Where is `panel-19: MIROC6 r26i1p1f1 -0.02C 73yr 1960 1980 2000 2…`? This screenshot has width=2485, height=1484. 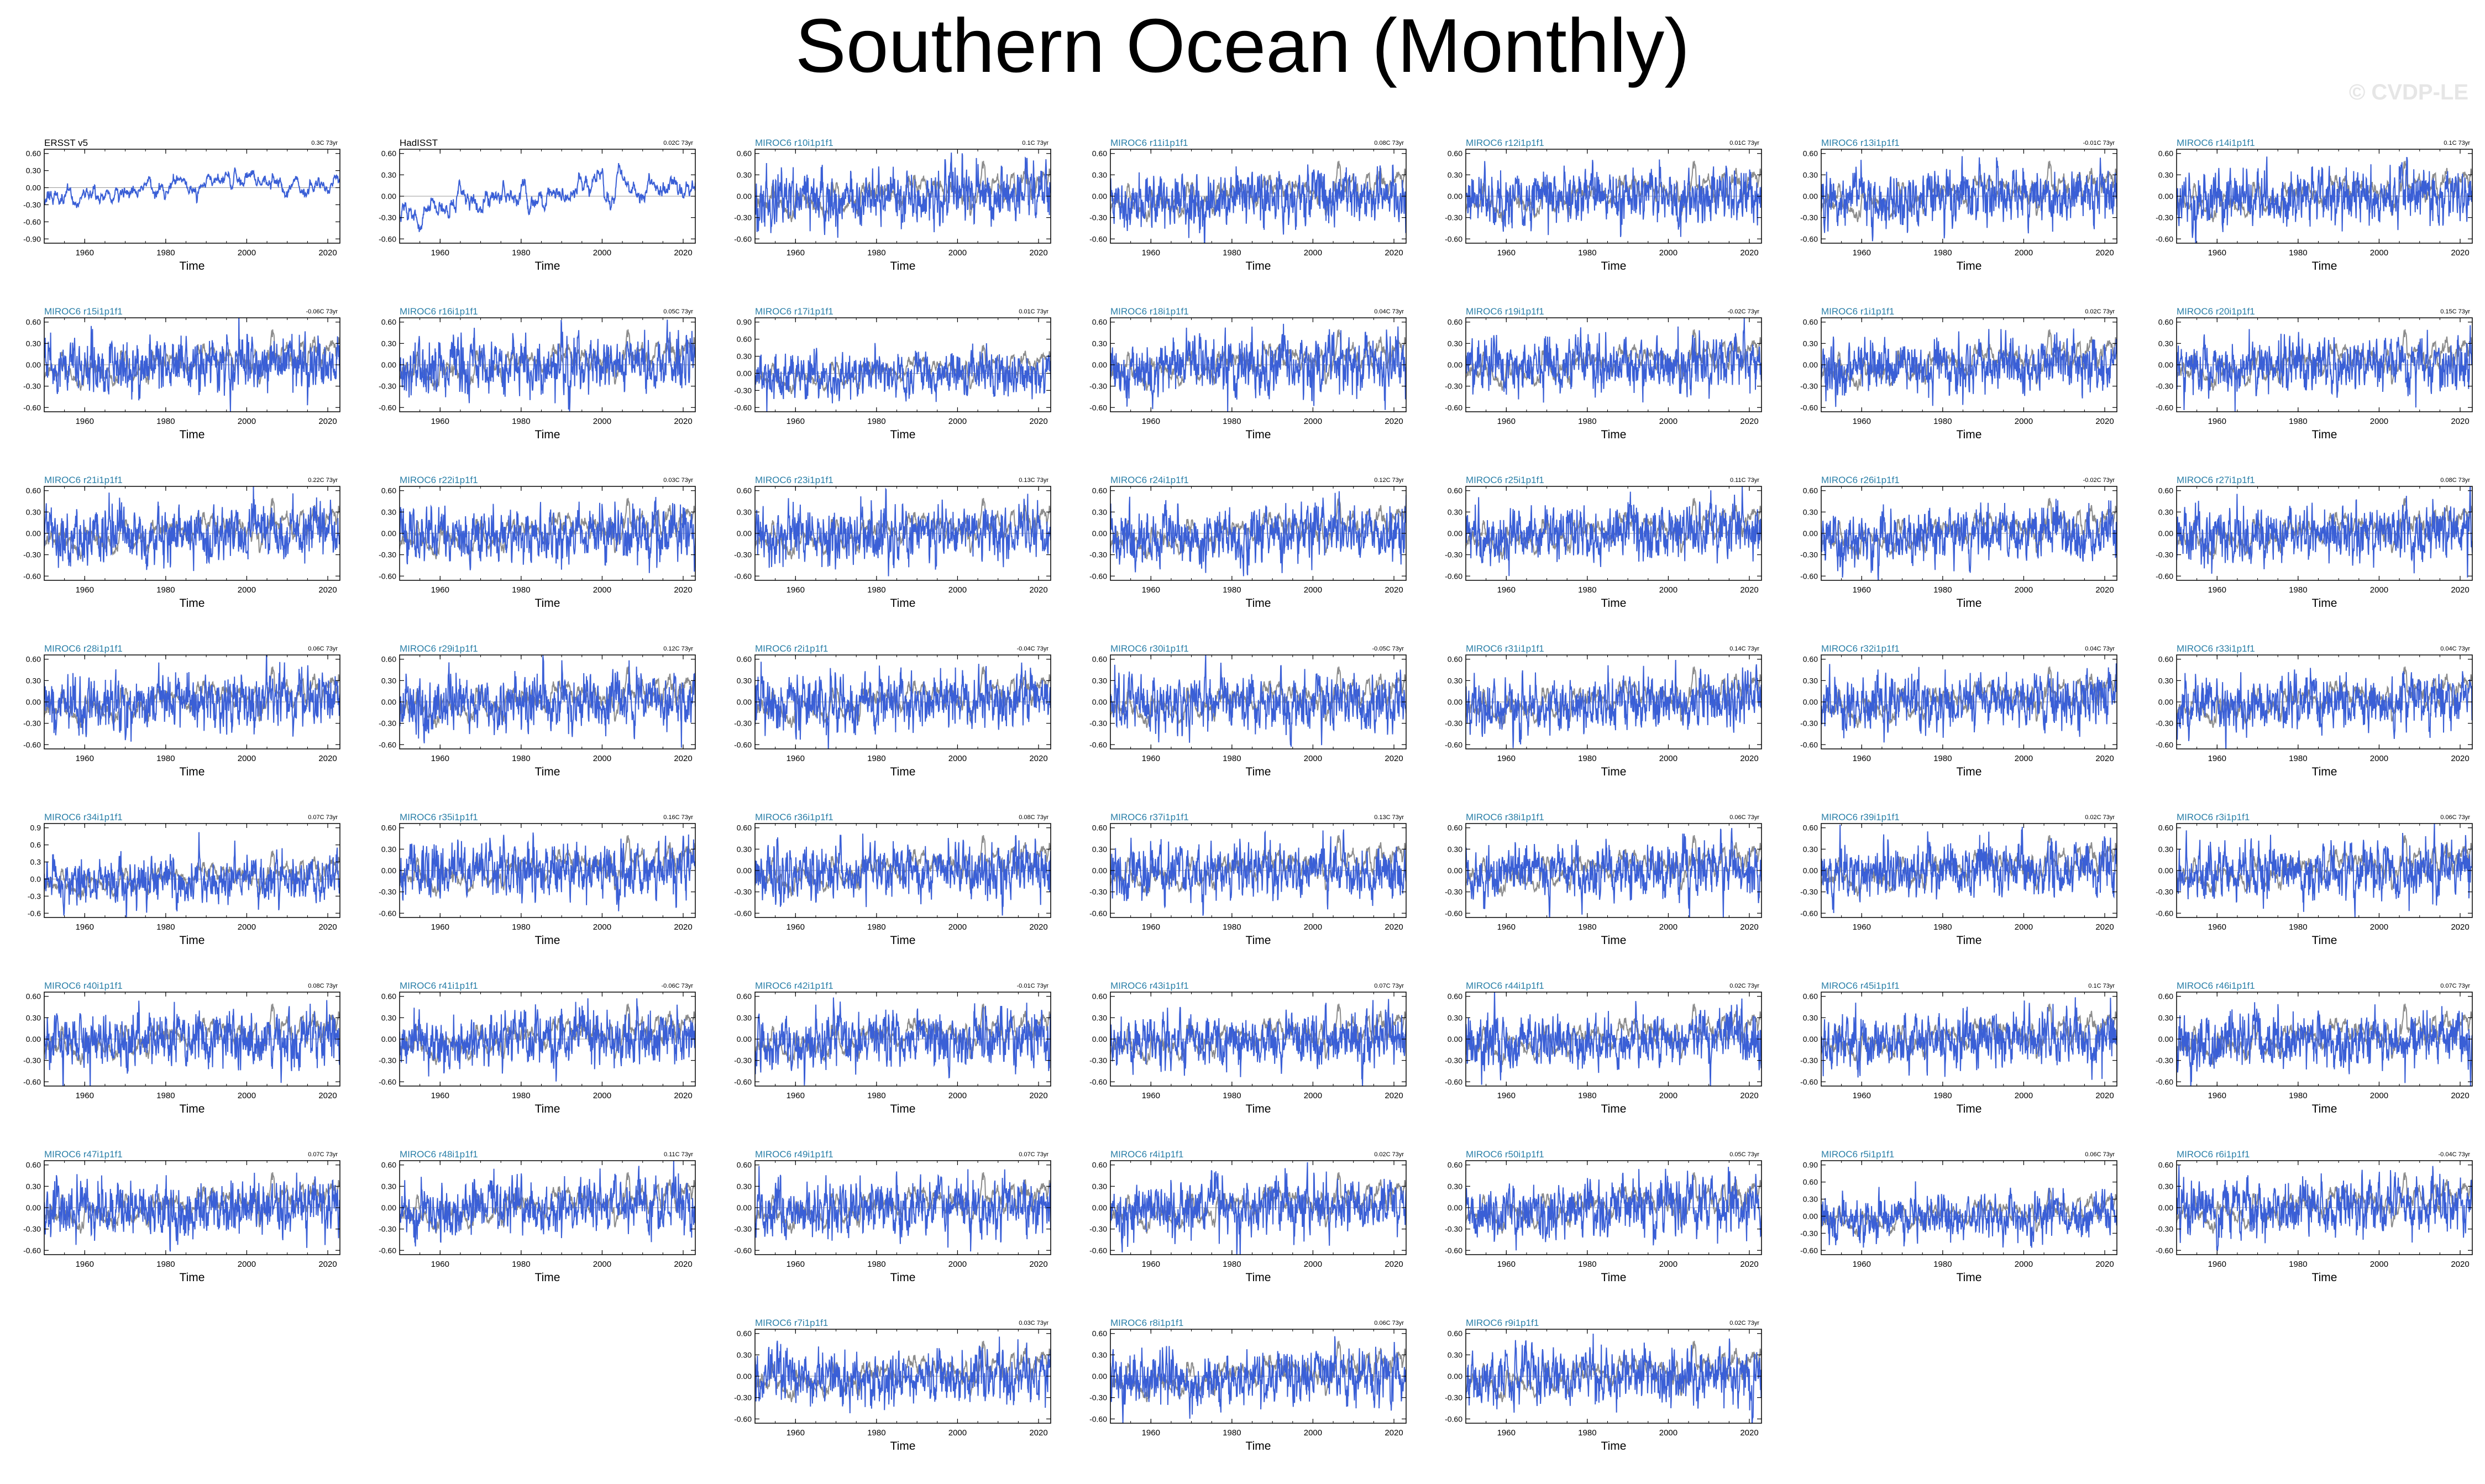 panel-19: MIROC6 r26i1p1f1 -0.02C 73yr 1960 1980 2000 2… is located at coordinates (1958, 542).